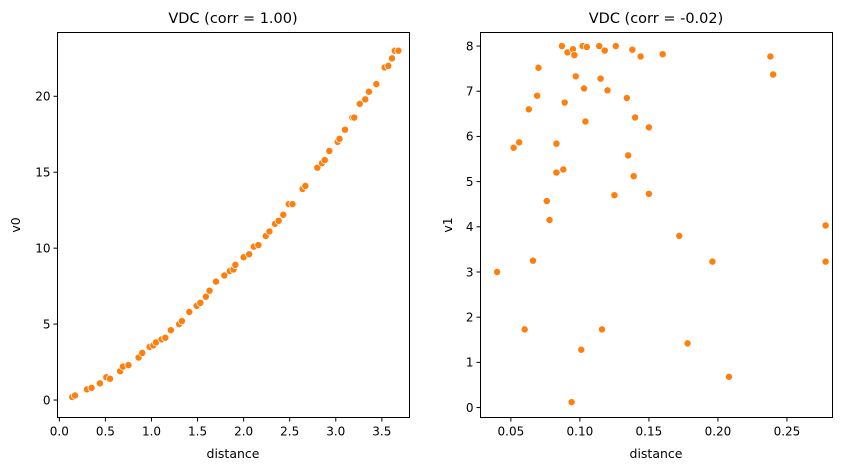 This screenshot has width=841, height=470. Describe the element at coordinates (42, 173) in the screenshot. I see `left-y-tick-label: 15` at that location.